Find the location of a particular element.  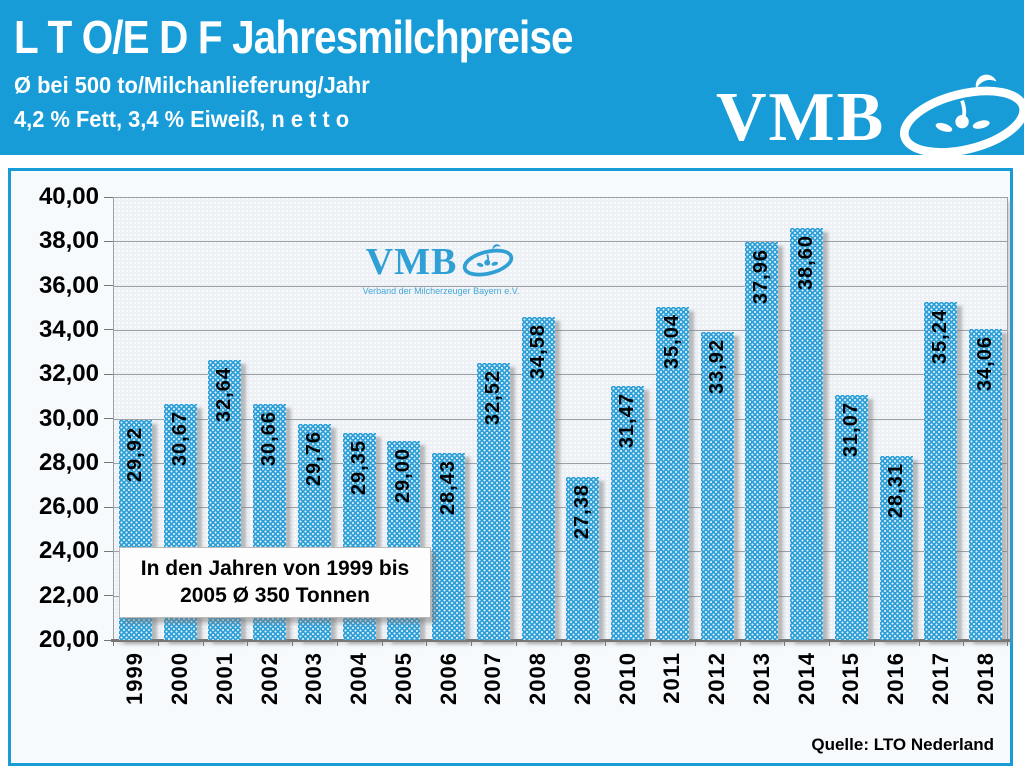

bar-value-label: 28,43 is located at coordinates (448, 488).